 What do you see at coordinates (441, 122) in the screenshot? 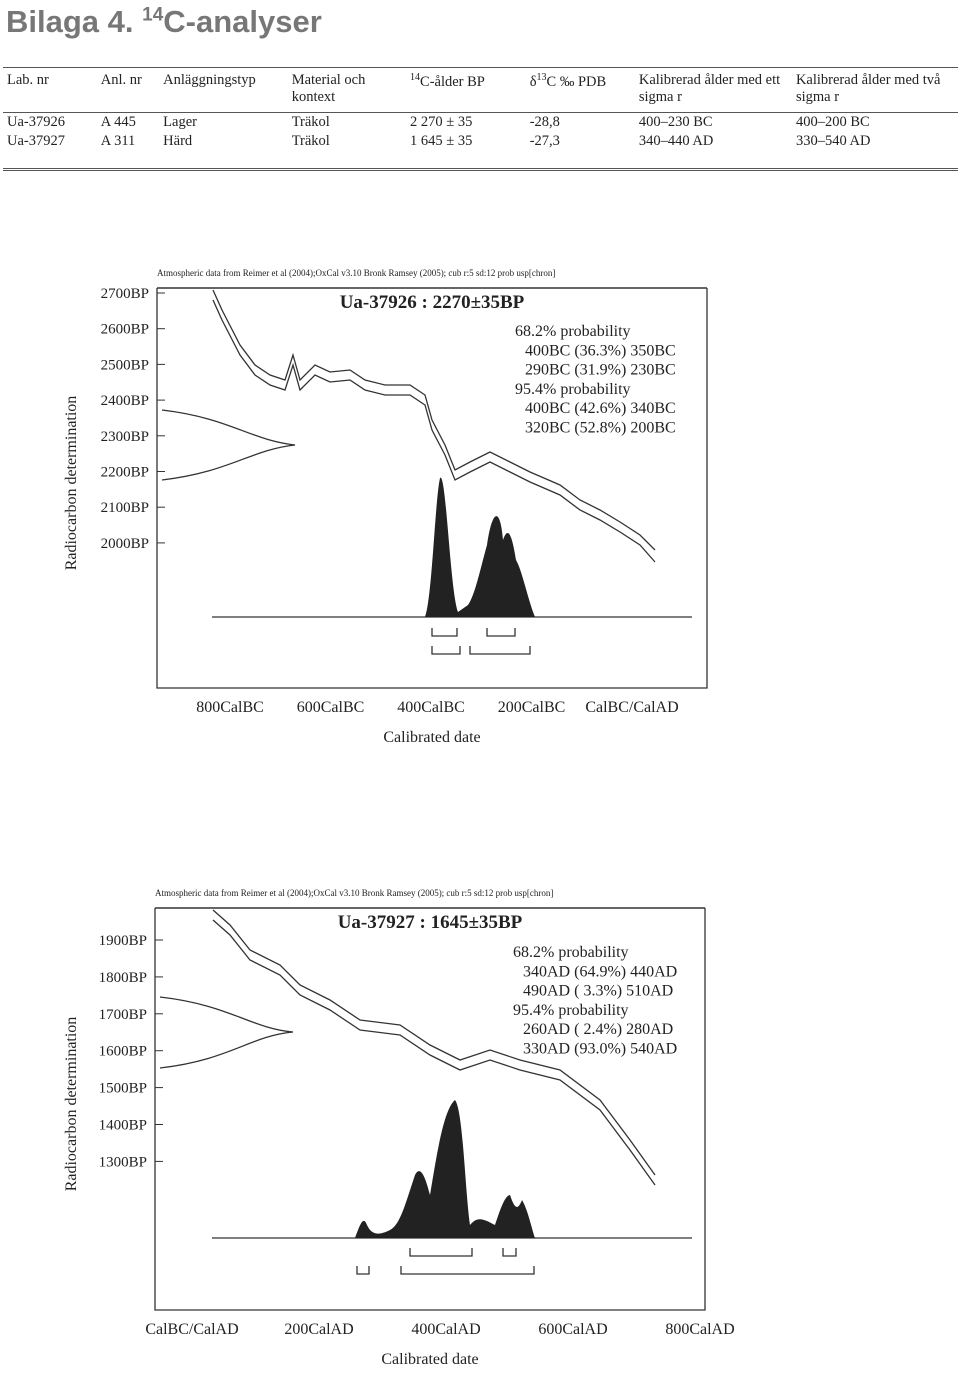
I see `table-cell: 2 270 ± 35` at bounding box center [441, 122].